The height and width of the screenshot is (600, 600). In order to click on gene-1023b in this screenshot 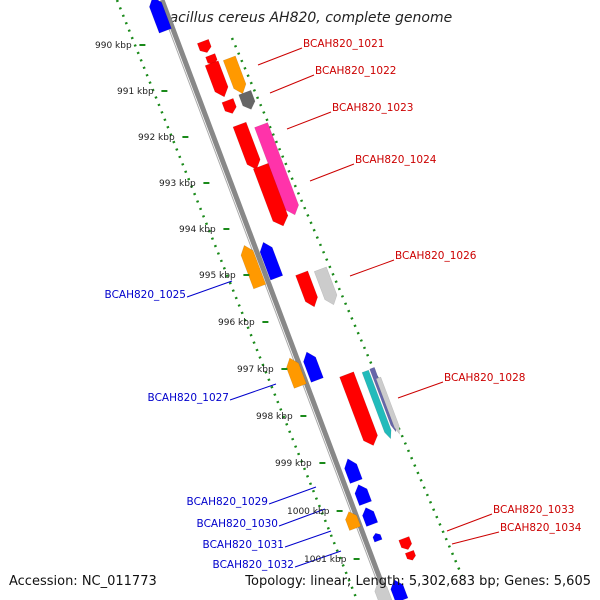, I will do `click(247, 146)`.